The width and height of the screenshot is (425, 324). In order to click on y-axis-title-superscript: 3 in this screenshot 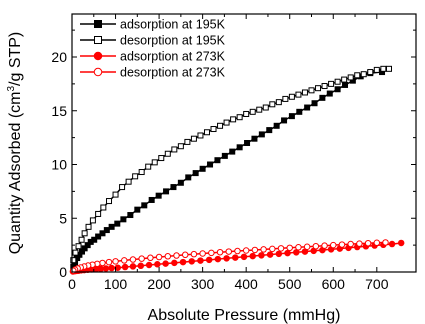, I will do `click(11, 89)`.